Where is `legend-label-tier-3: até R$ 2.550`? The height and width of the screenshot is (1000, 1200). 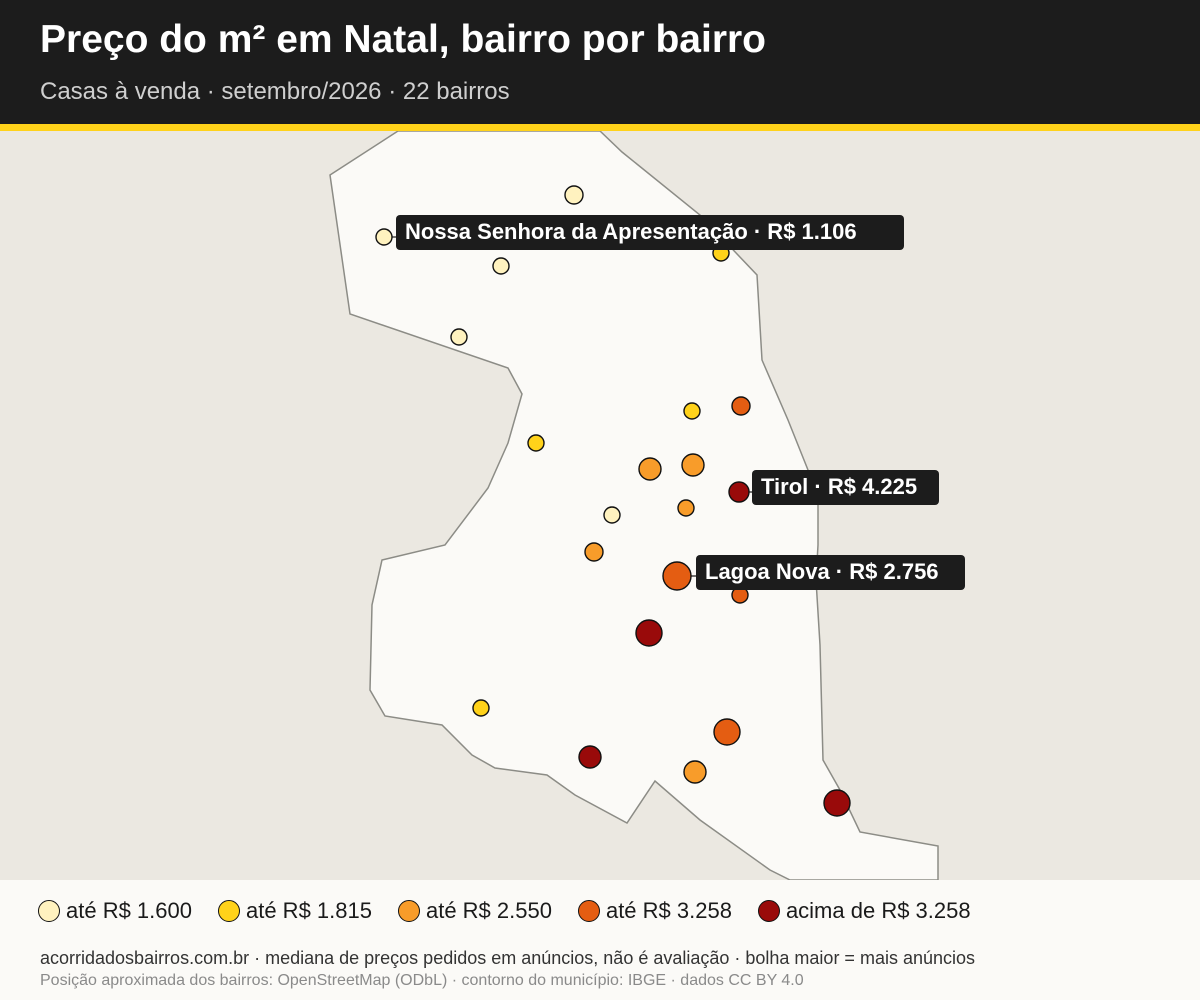
legend-label-tier-3: até R$ 2.550 is located at coordinates (488, 910).